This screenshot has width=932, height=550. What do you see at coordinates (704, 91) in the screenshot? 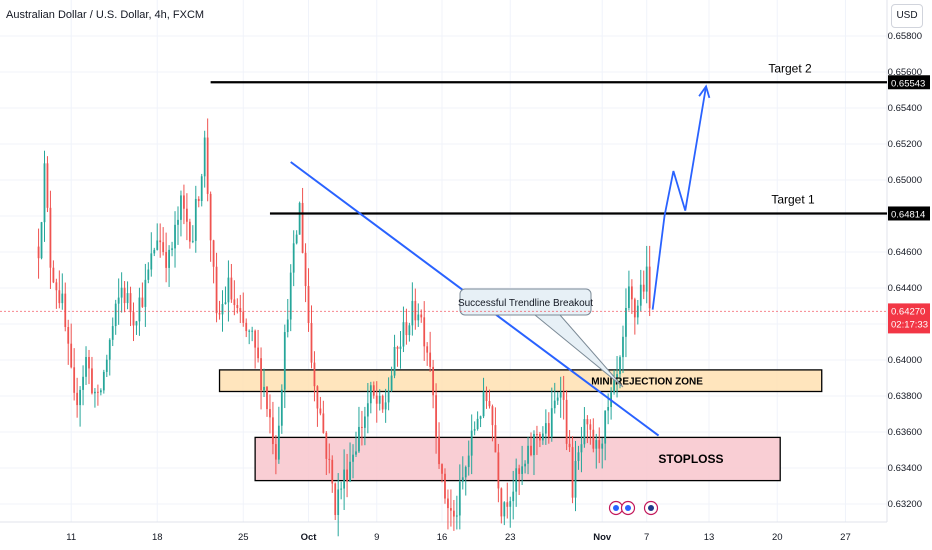
I see `projection-arrowhead` at bounding box center [704, 91].